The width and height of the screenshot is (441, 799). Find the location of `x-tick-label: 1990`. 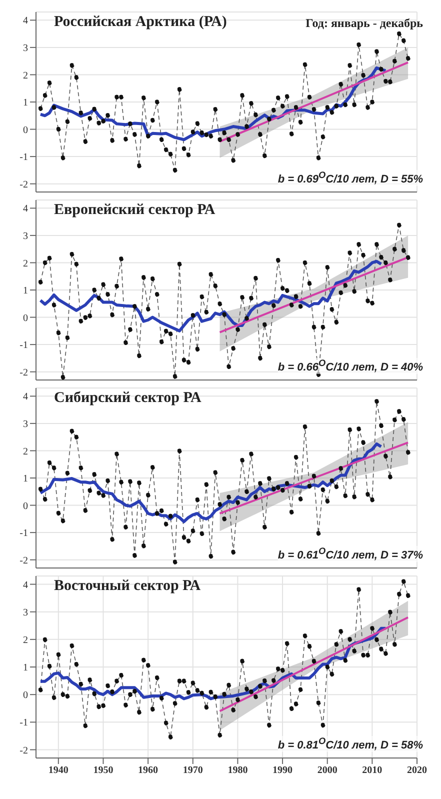

x-tick-label: 1990 is located at coordinates (282, 770).